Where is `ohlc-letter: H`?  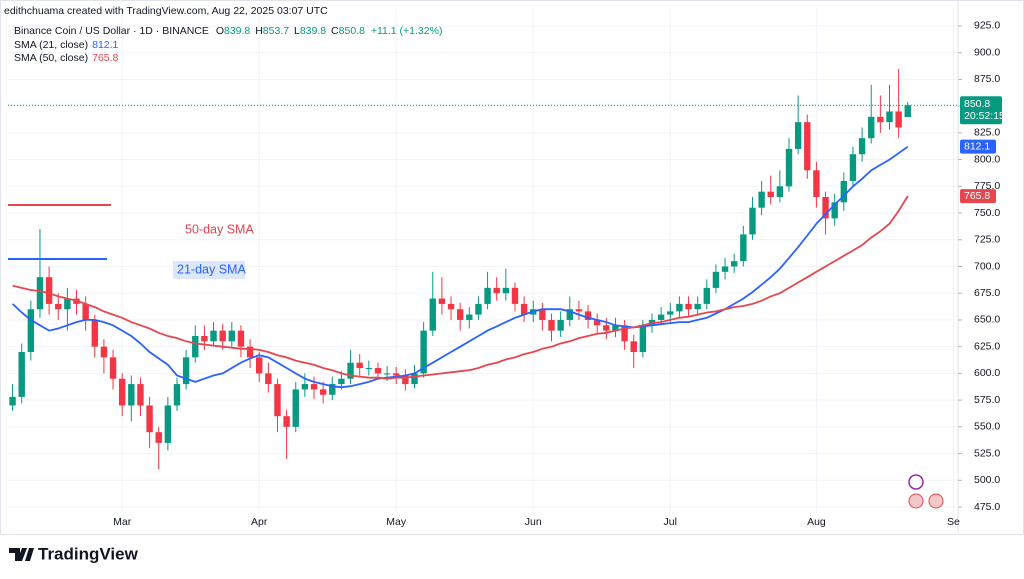 ohlc-letter: H is located at coordinates (259, 31).